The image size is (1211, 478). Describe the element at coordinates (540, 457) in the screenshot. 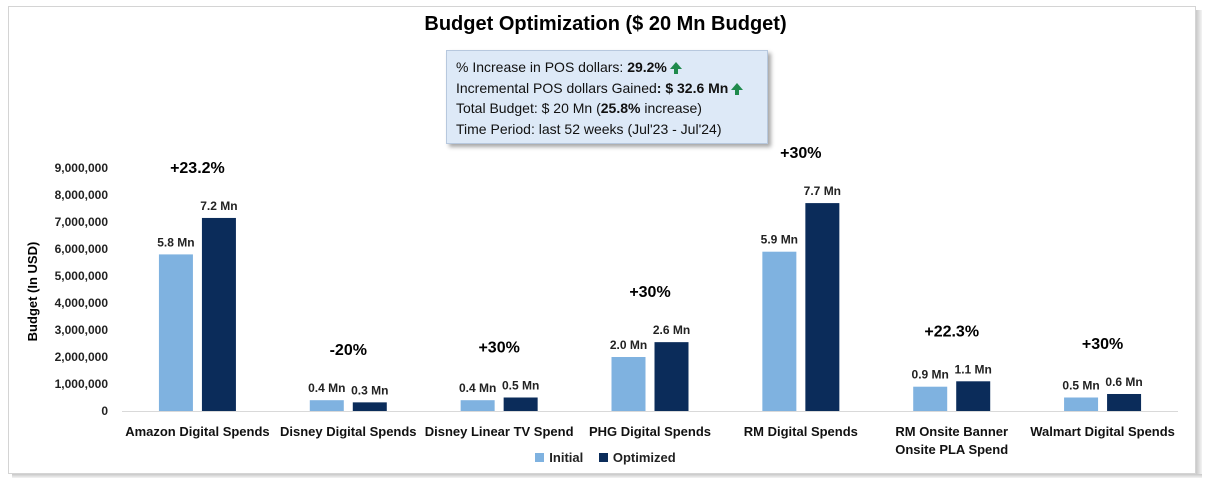

I see `legend-swatch-initial` at that location.